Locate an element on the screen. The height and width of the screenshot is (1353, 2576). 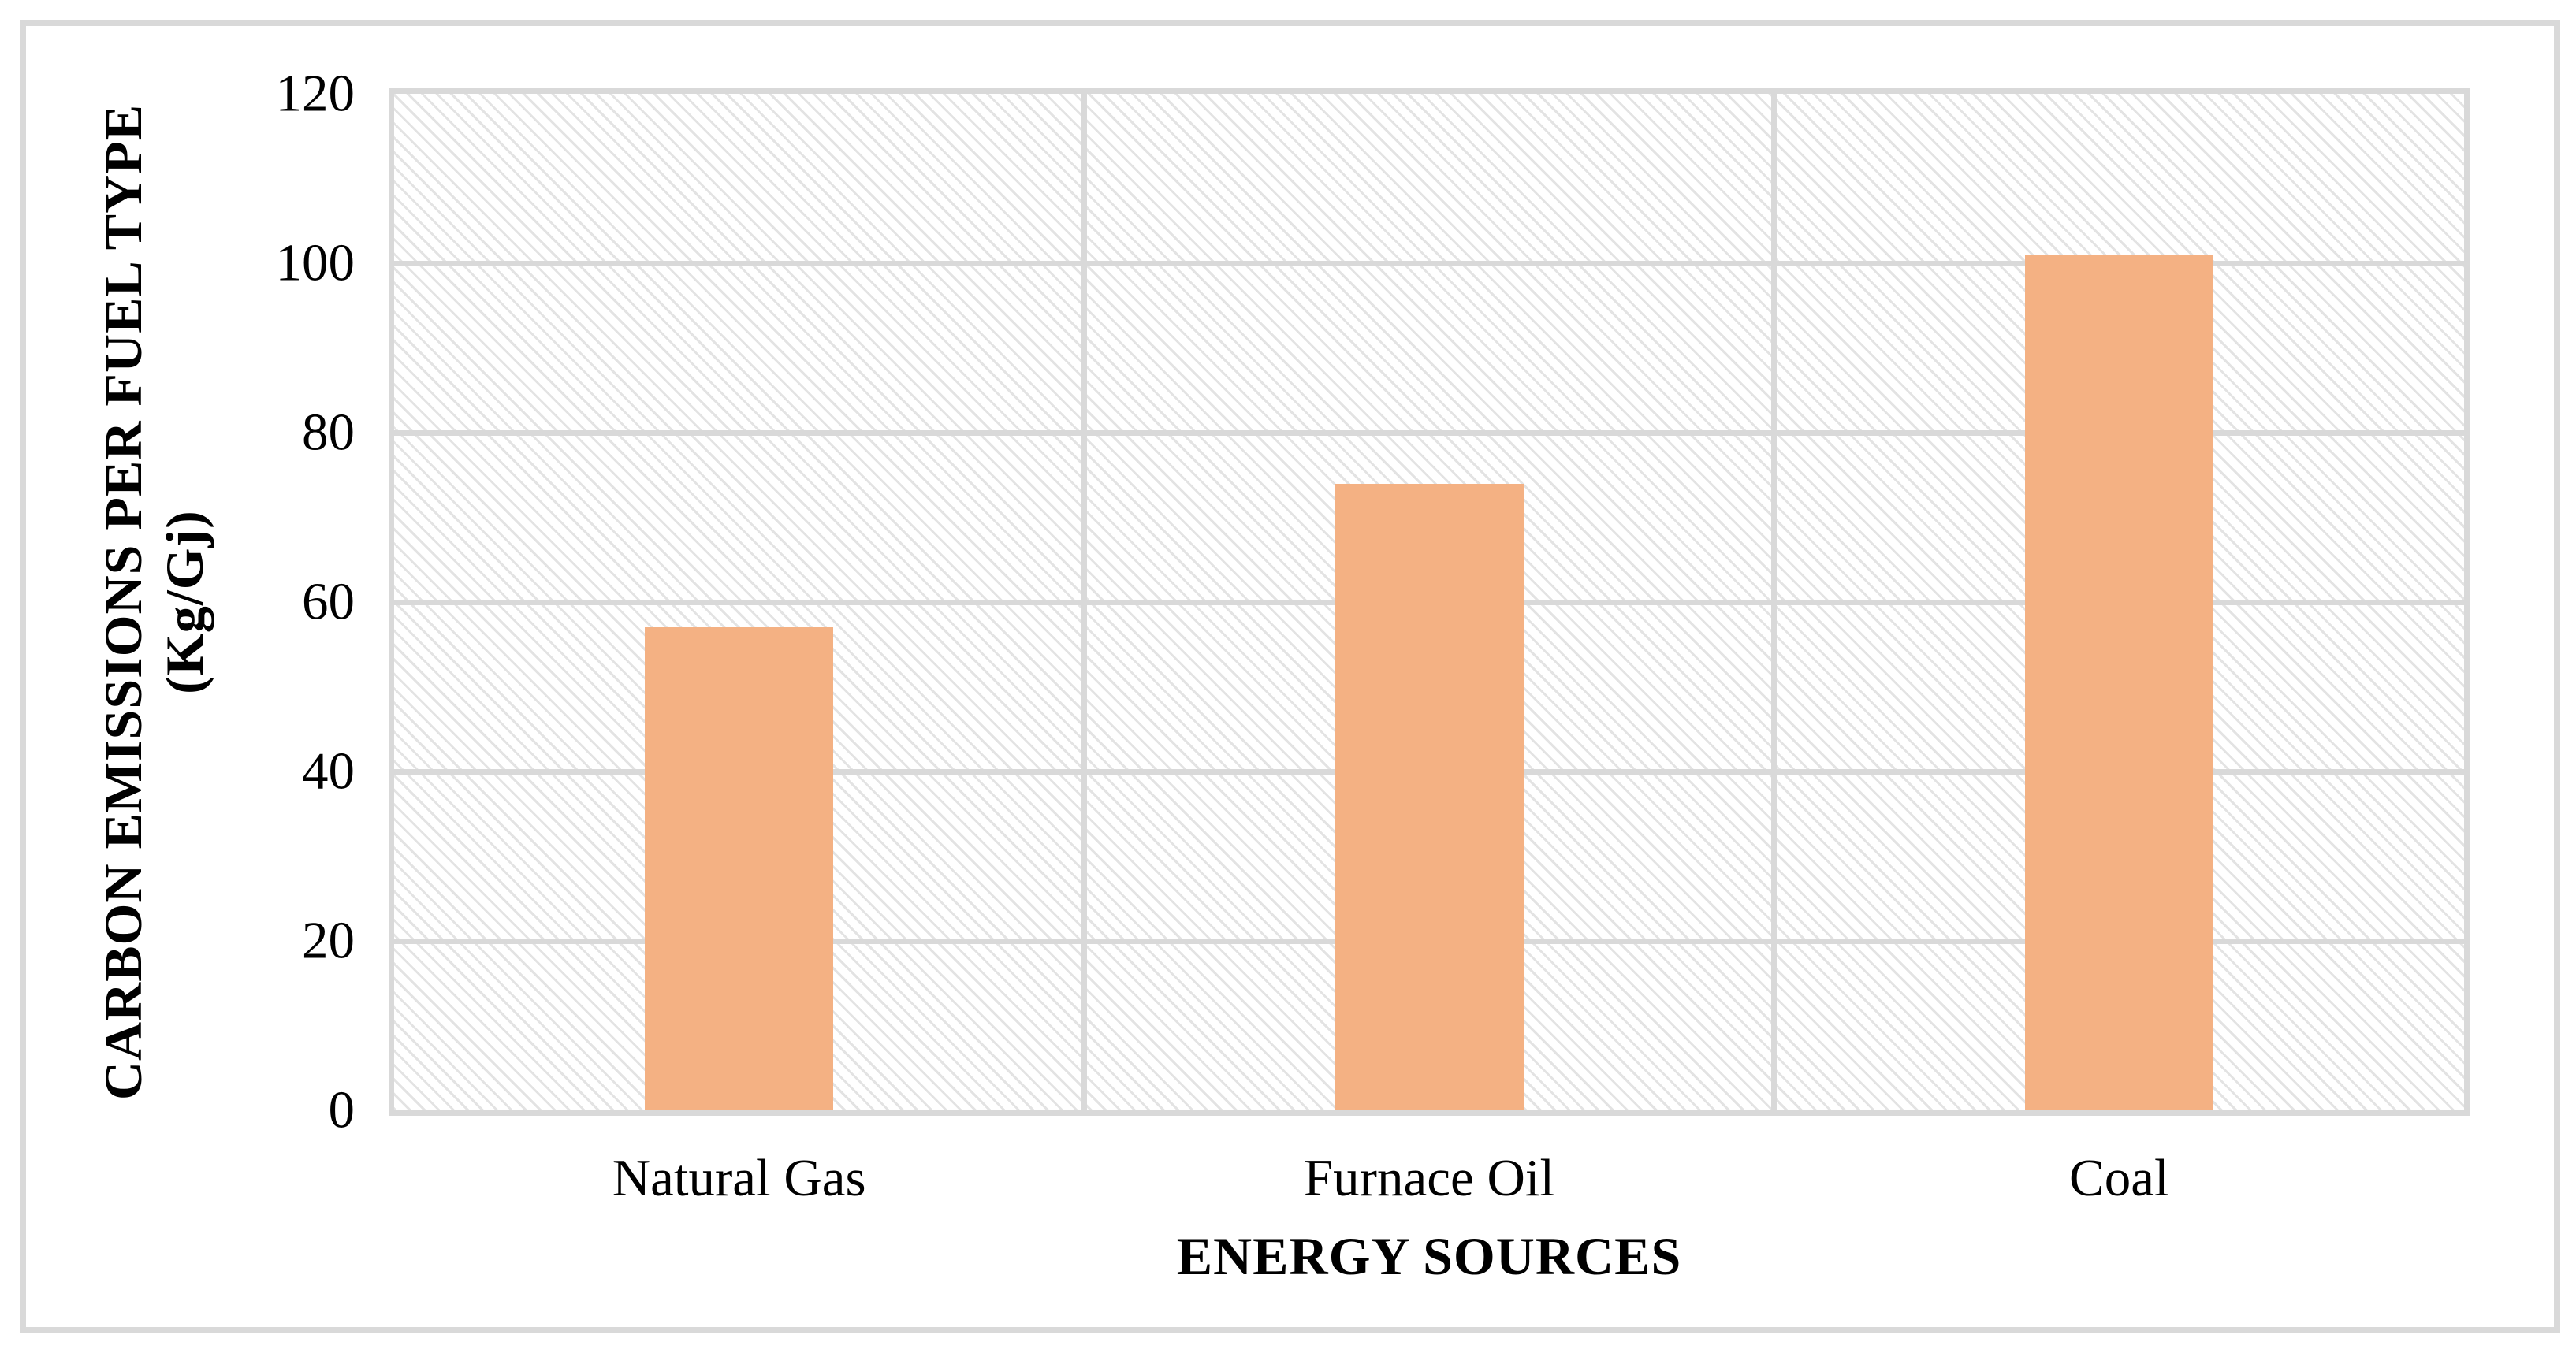
x-axis-title: ENERGY SOURCES is located at coordinates (1429, 1256).